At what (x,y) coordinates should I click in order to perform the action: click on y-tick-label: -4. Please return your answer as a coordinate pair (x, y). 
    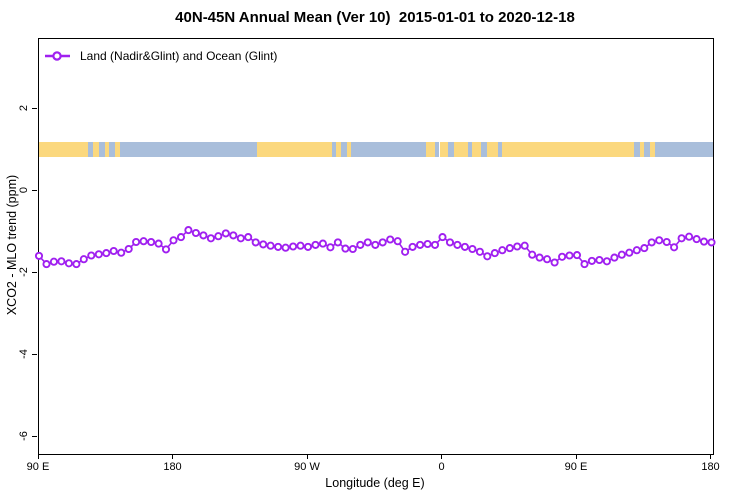
    Looking at the image, I should click on (24, 354).